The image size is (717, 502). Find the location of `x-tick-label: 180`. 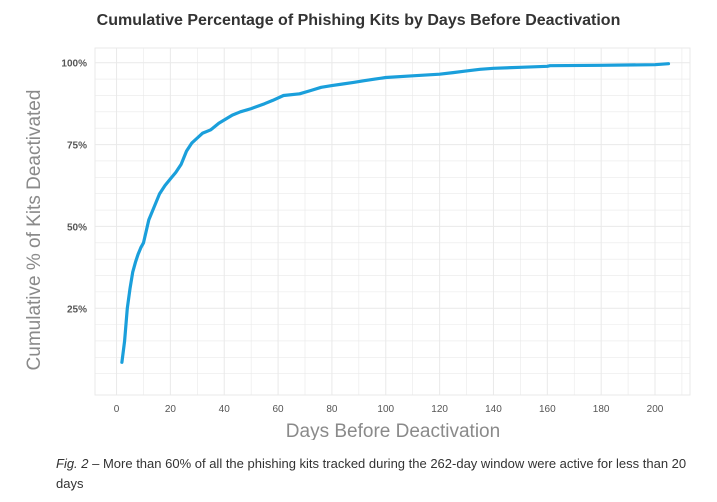

x-tick-label: 180 is located at coordinates (601, 409).